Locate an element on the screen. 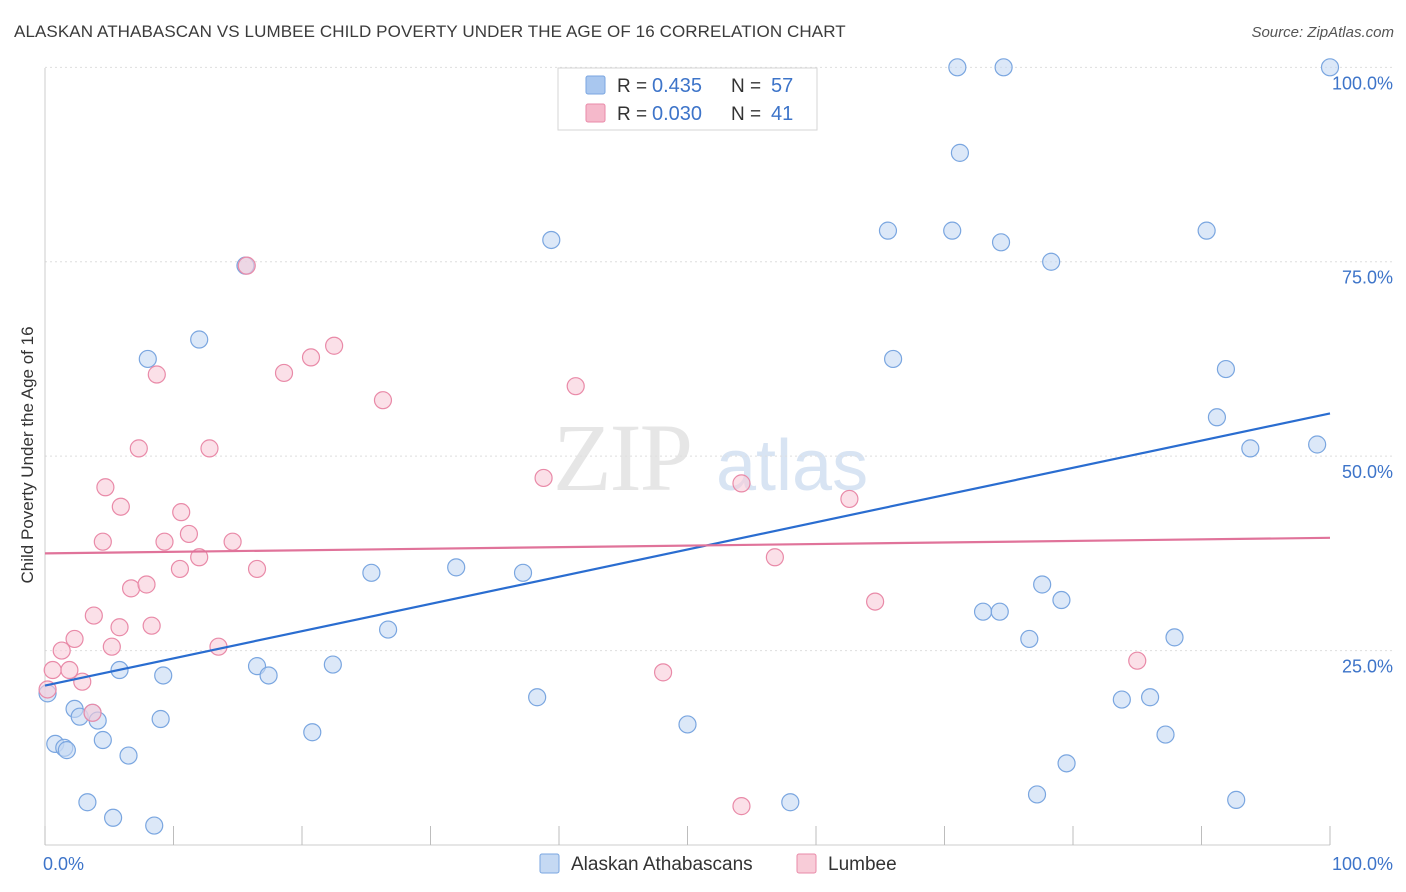  stats-r-value: 0.030 is located at coordinates (677, 114).